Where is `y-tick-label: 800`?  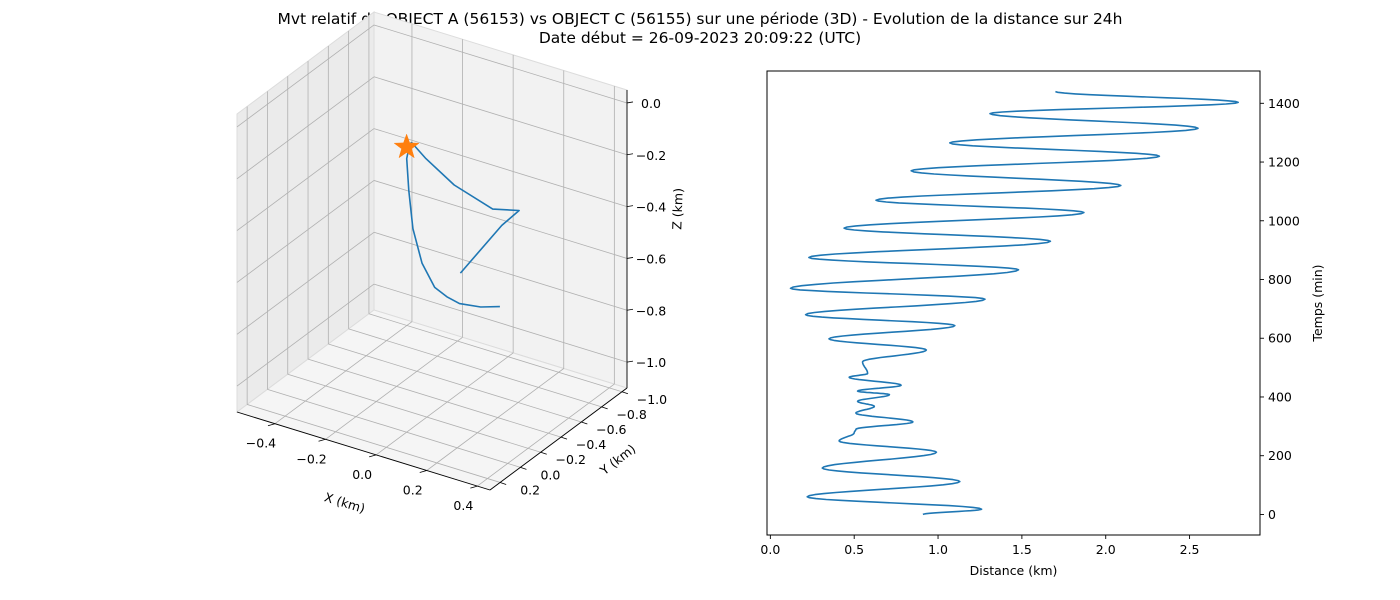
y-tick-label: 800 is located at coordinates (1280, 279).